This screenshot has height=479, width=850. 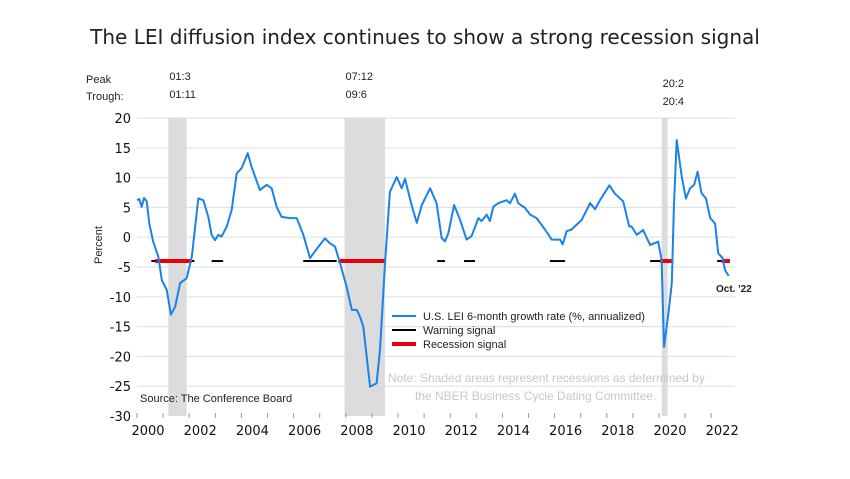 I want to click on recession-peak-date: 07:12, so click(x=359, y=77).